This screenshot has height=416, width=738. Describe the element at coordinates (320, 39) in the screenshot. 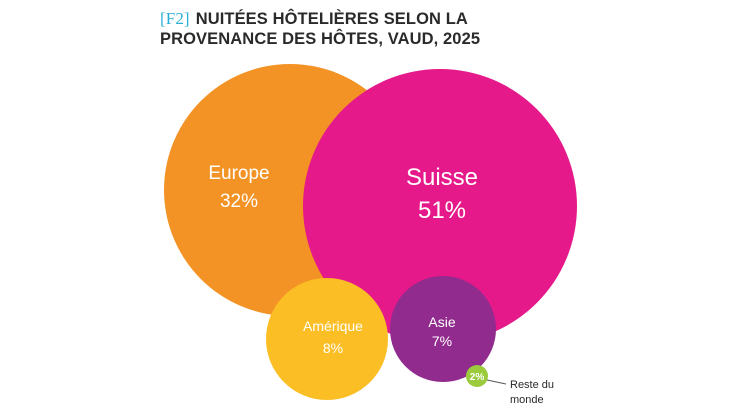

I see `title-line-2: PROVENANCE DES HÔTES, VAUD, 2025` at that location.